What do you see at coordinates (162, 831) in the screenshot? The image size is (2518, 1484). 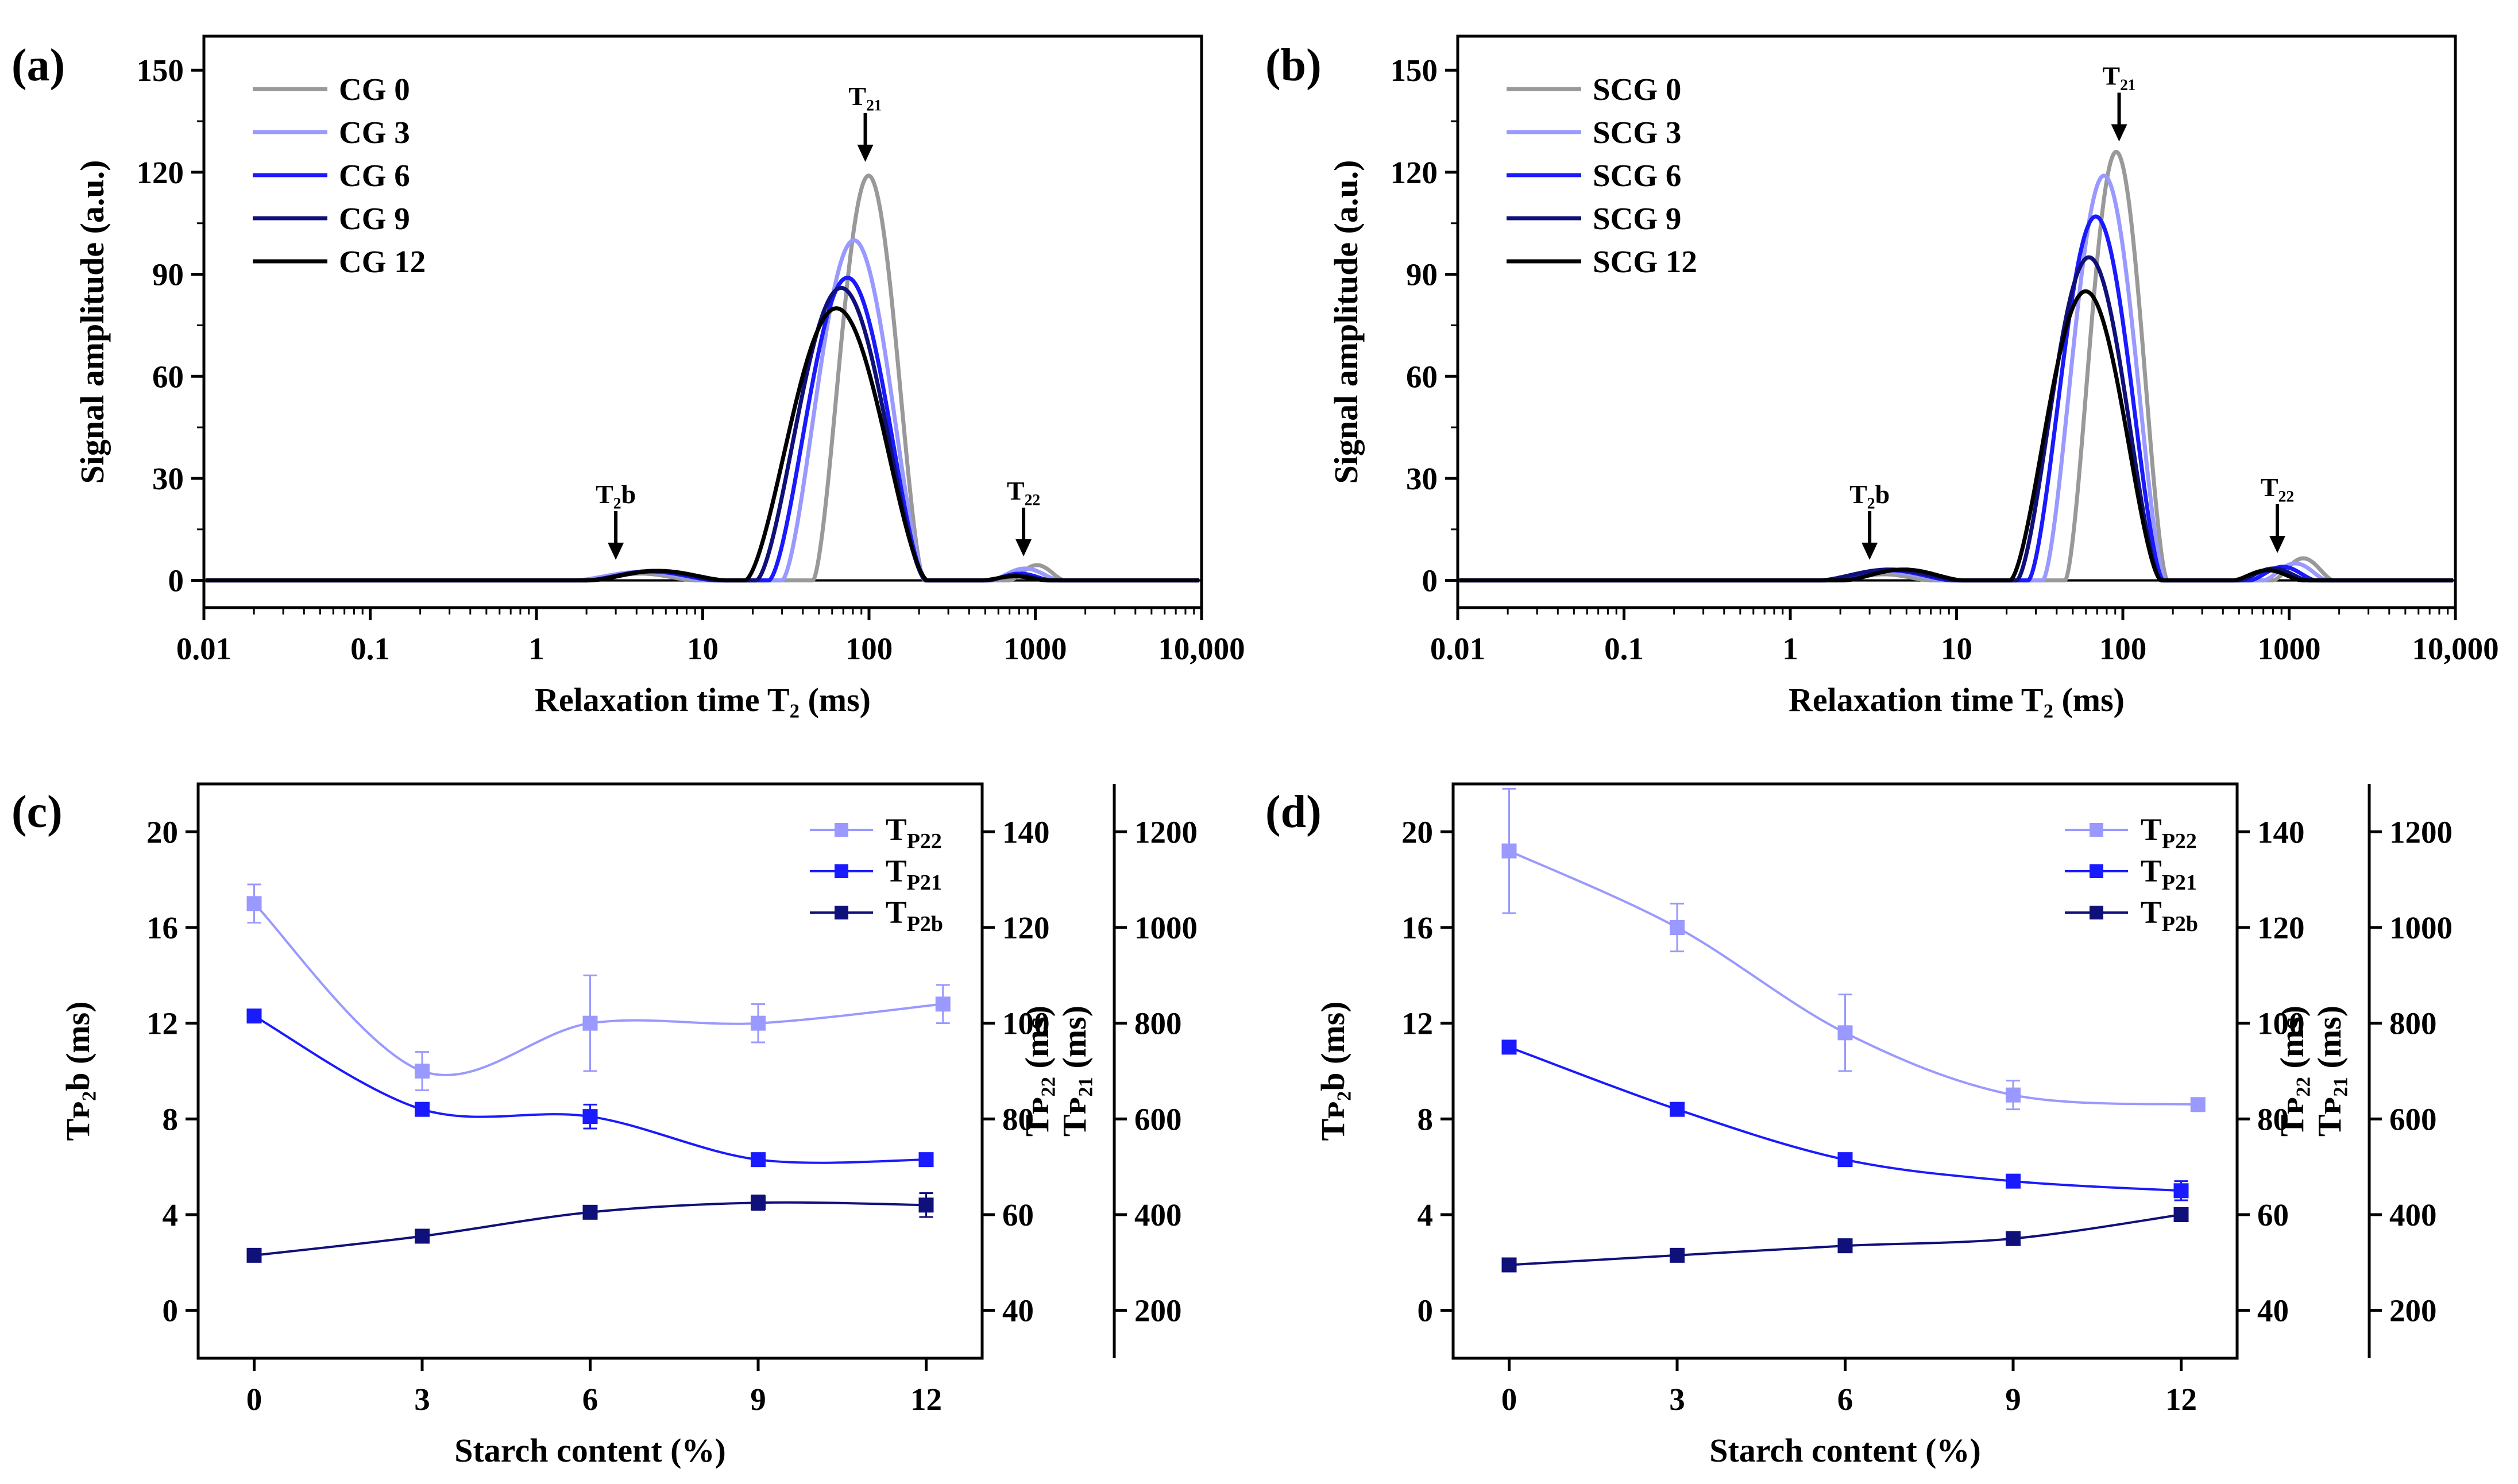 I see `y-left-tick-label: 20` at bounding box center [162, 831].